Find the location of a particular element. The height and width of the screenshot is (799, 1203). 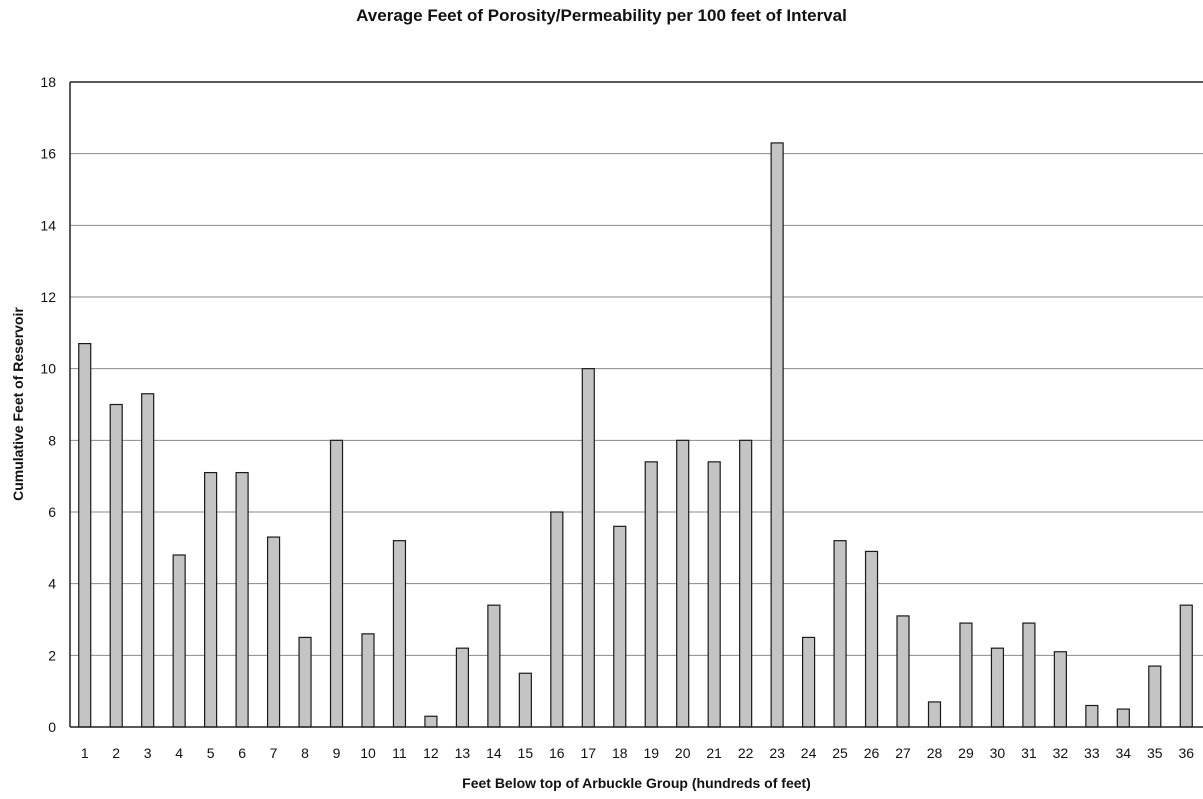

x-tick-label: 10 is located at coordinates (368, 753).